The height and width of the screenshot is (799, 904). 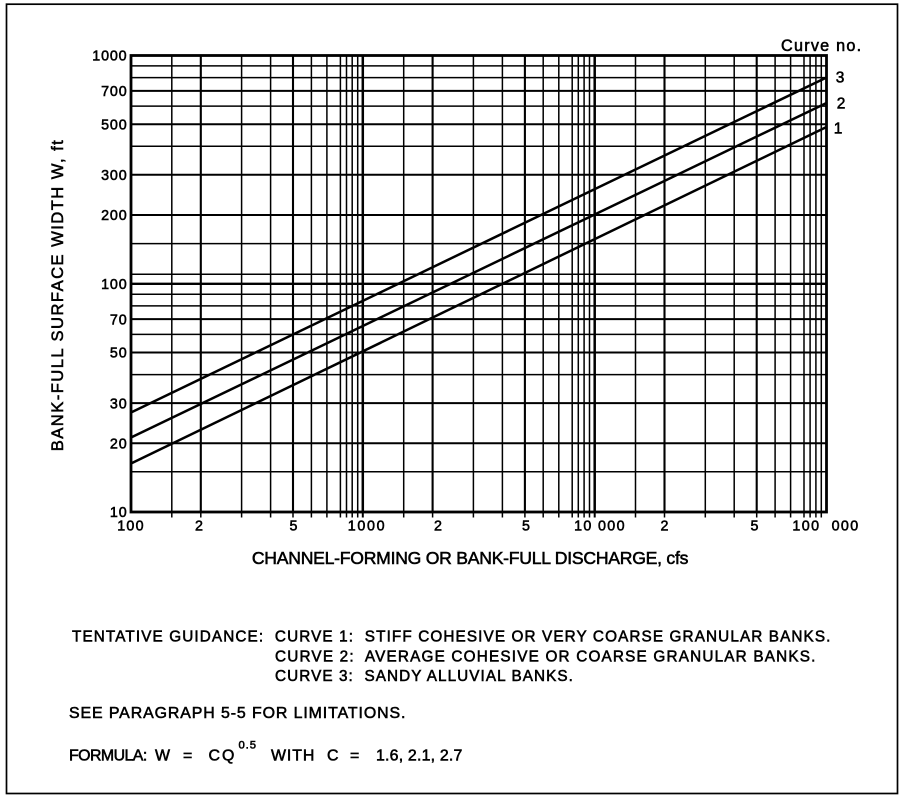 I want to click on svg-text: 10, so click(x=119, y=513).